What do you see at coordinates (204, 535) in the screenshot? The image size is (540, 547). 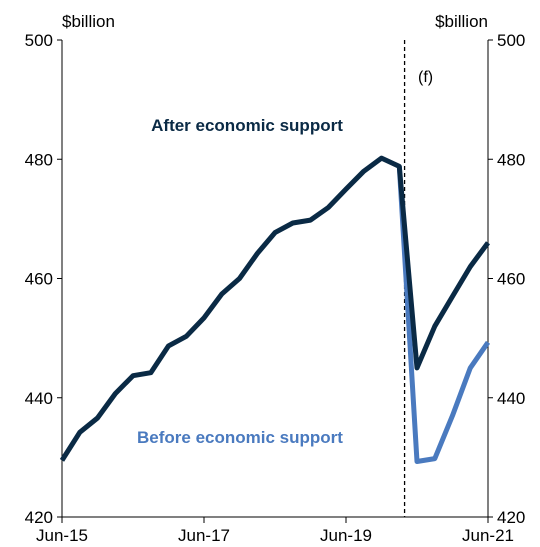 I see `x-tick-label: Jun-17` at bounding box center [204, 535].